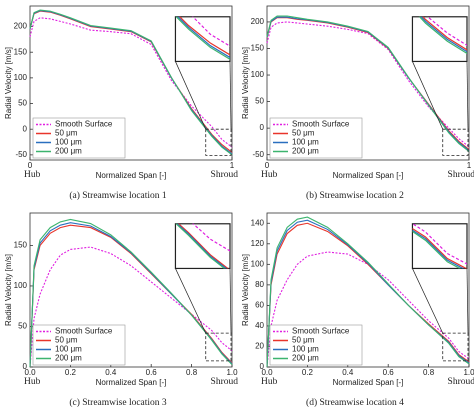 The height and width of the screenshot is (413, 474). I want to click on y-tick-label: 120, so click(258, 243).